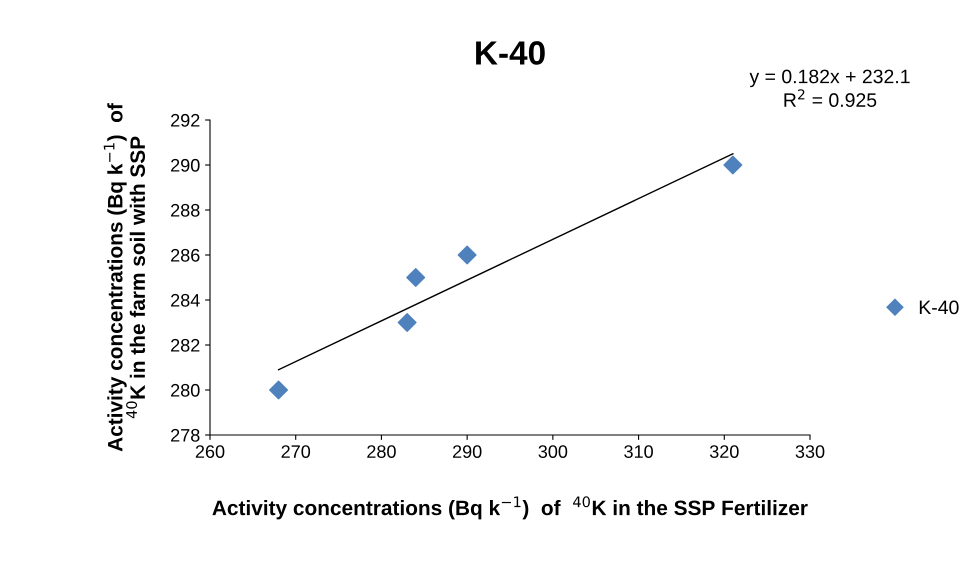  What do you see at coordinates (210, 451) in the screenshot?
I see `x-tick-label: 260` at bounding box center [210, 451].